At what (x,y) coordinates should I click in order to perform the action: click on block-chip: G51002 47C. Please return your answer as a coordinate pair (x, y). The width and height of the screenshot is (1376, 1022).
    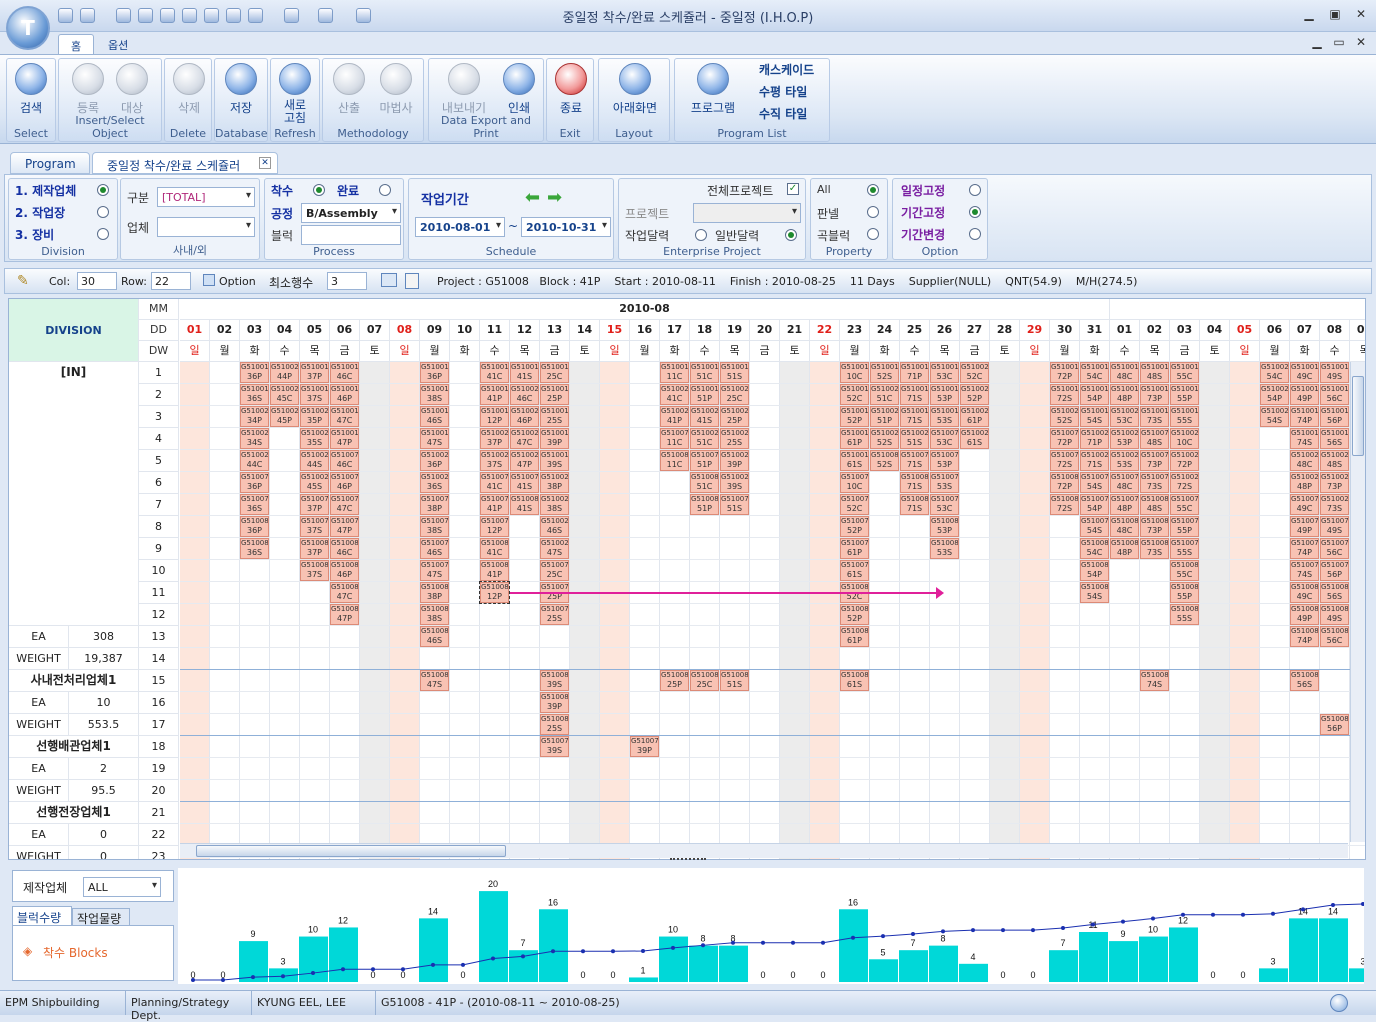
    Looking at the image, I should click on (524, 438).